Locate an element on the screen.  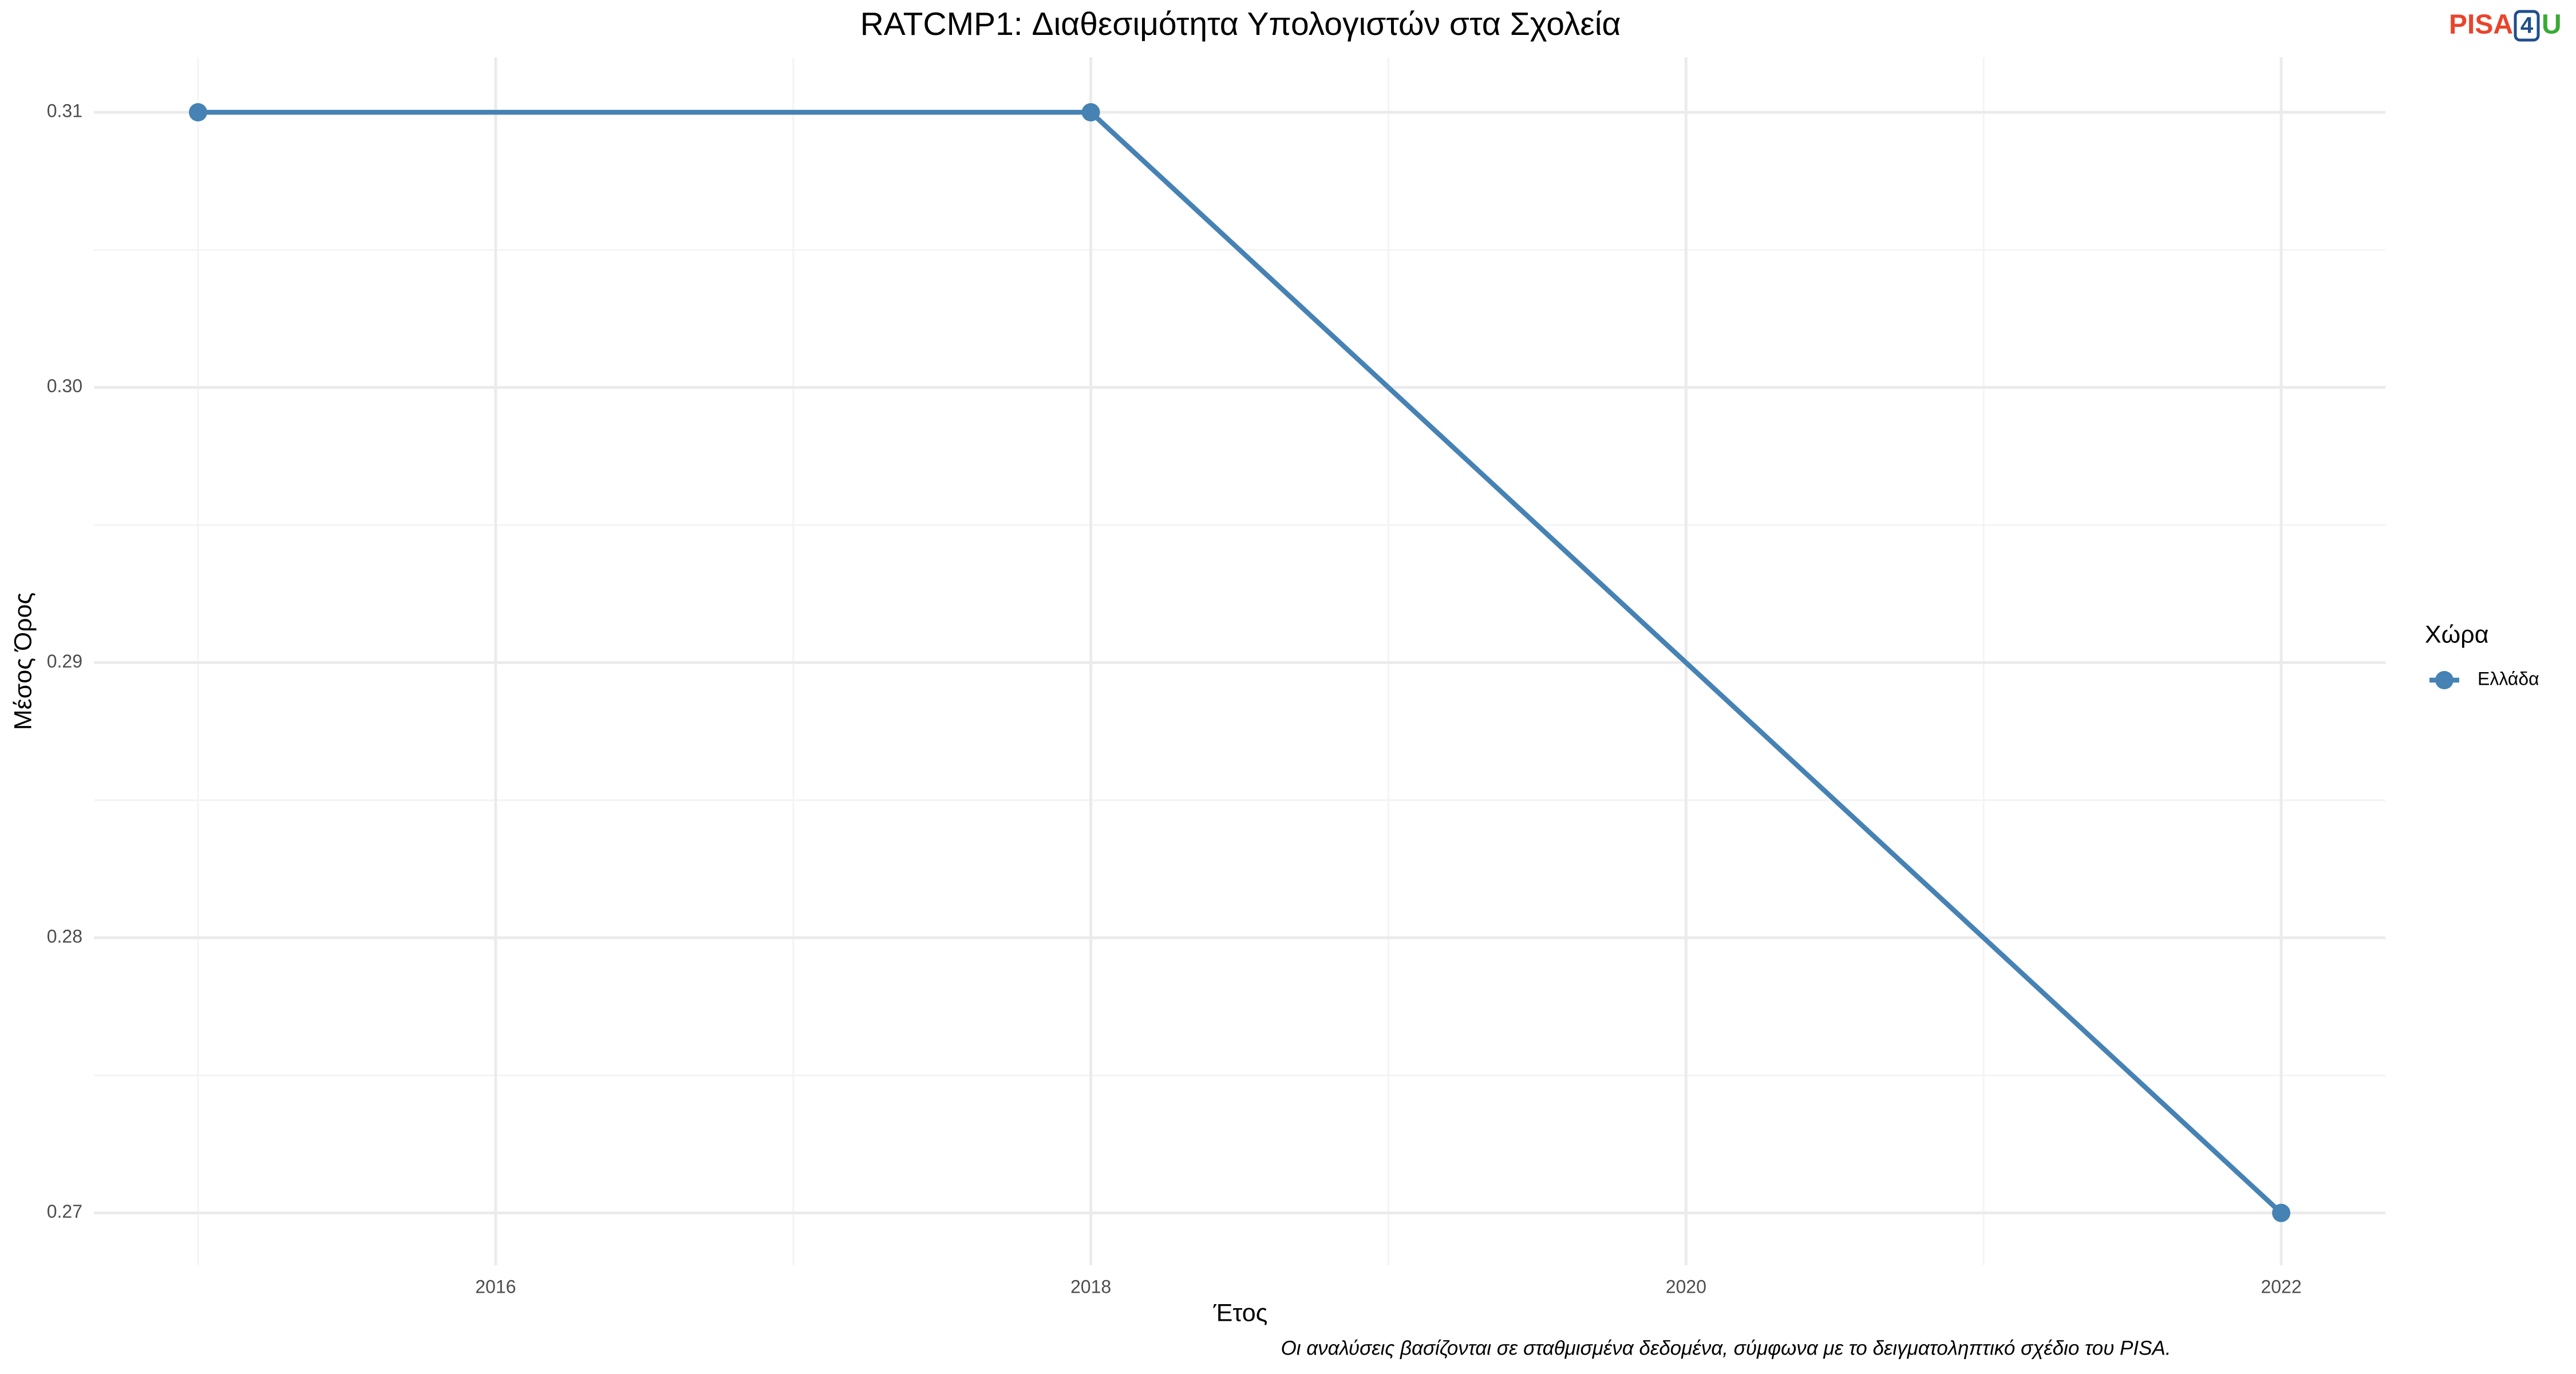
logo: PISA 4 U is located at coordinates (2505, 26).